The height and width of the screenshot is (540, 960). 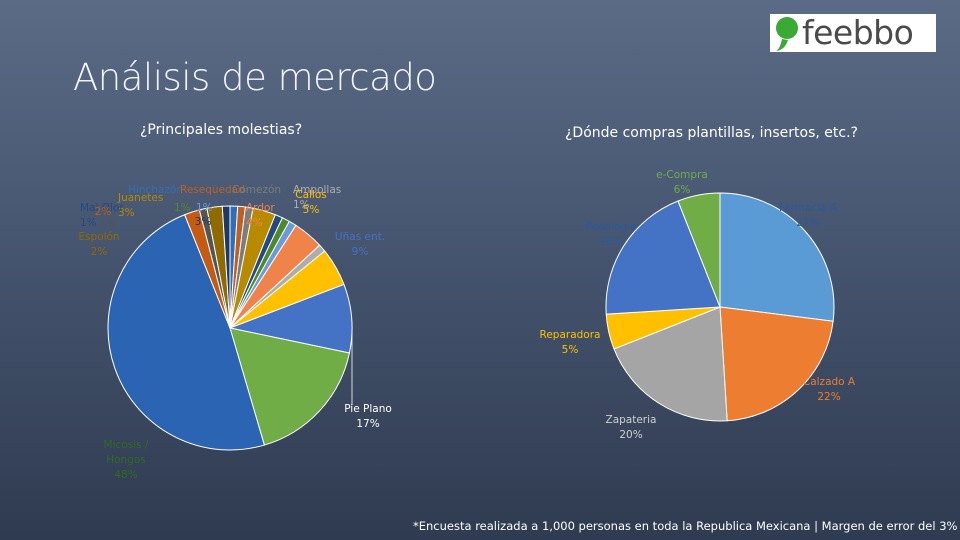 What do you see at coordinates (611, 234) in the screenshot?
I see `pie-label-podologia: Podologia 20%` at bounding box center [611, 234].